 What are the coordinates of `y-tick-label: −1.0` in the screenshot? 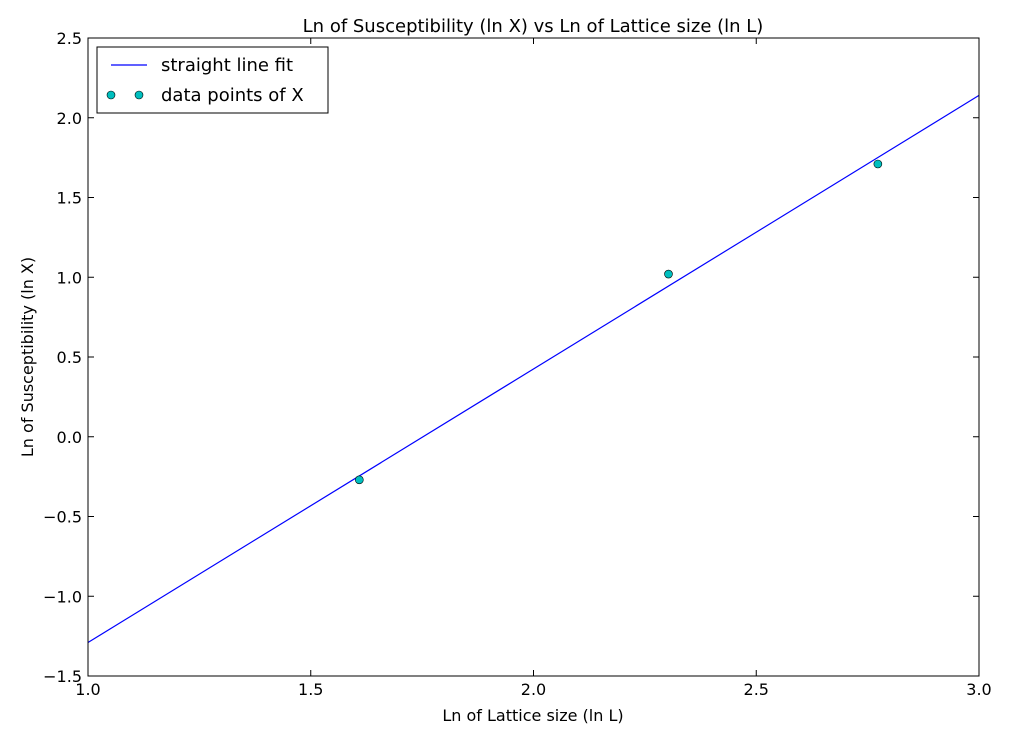 It's located at (62, 596).